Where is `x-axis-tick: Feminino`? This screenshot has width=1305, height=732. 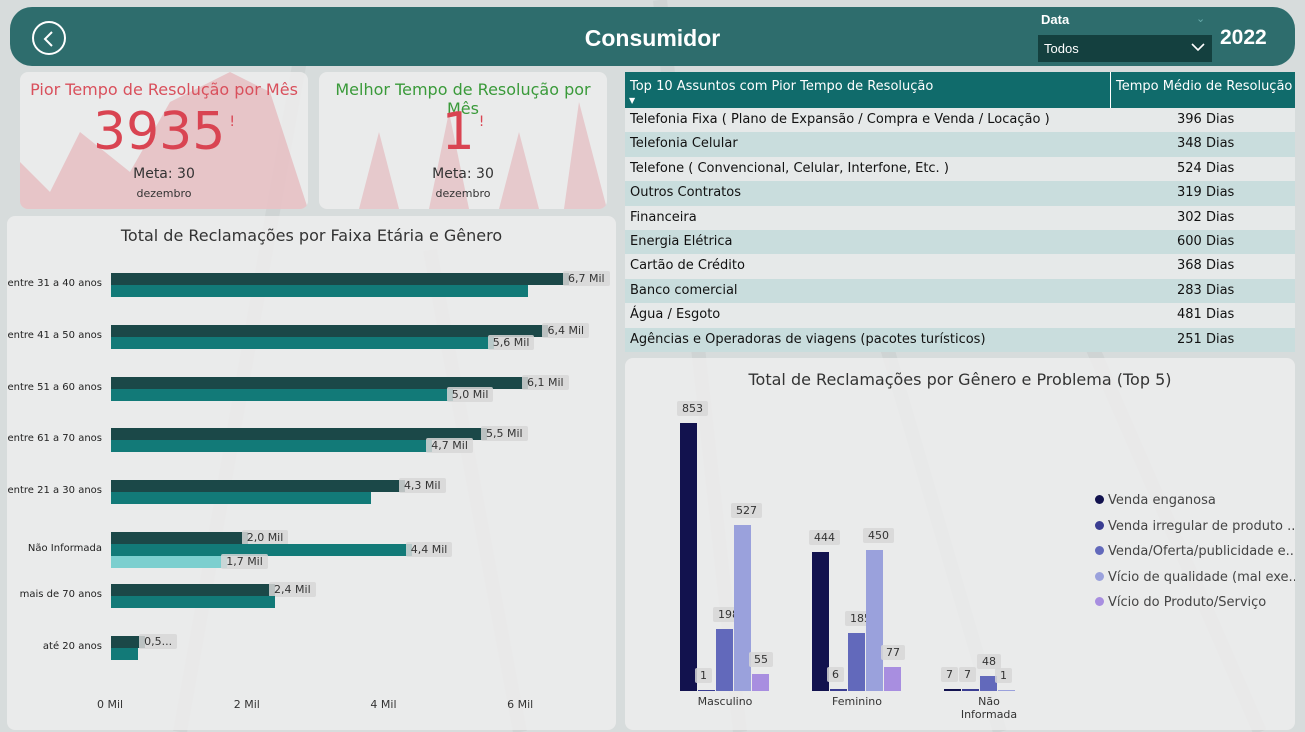
x-axis-tick: Feminino is located at coordinates (857, 701).